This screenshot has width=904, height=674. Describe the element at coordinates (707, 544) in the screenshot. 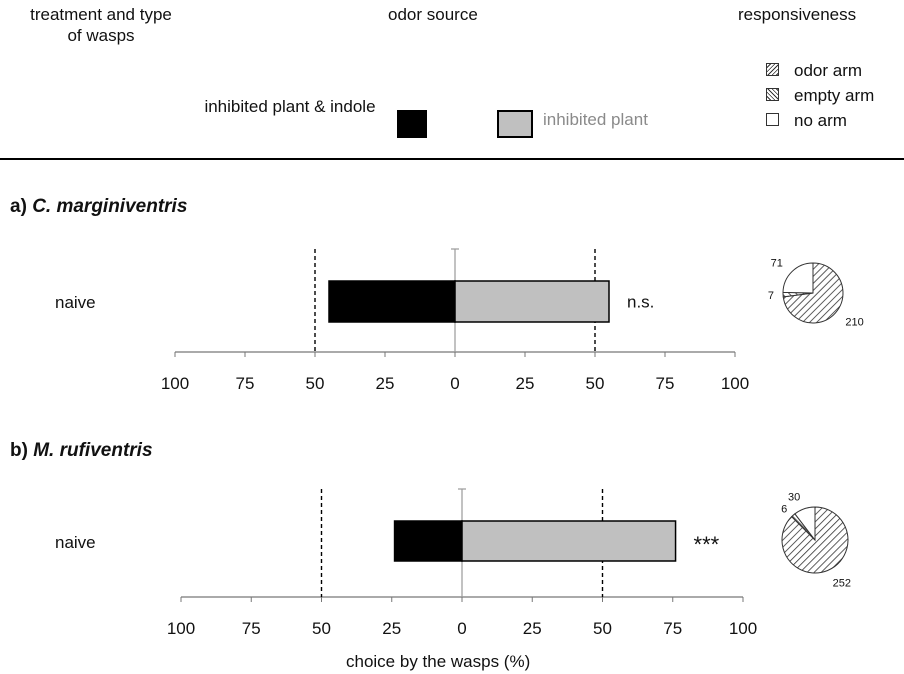

I see `panel-b-significance: ***` at that location.